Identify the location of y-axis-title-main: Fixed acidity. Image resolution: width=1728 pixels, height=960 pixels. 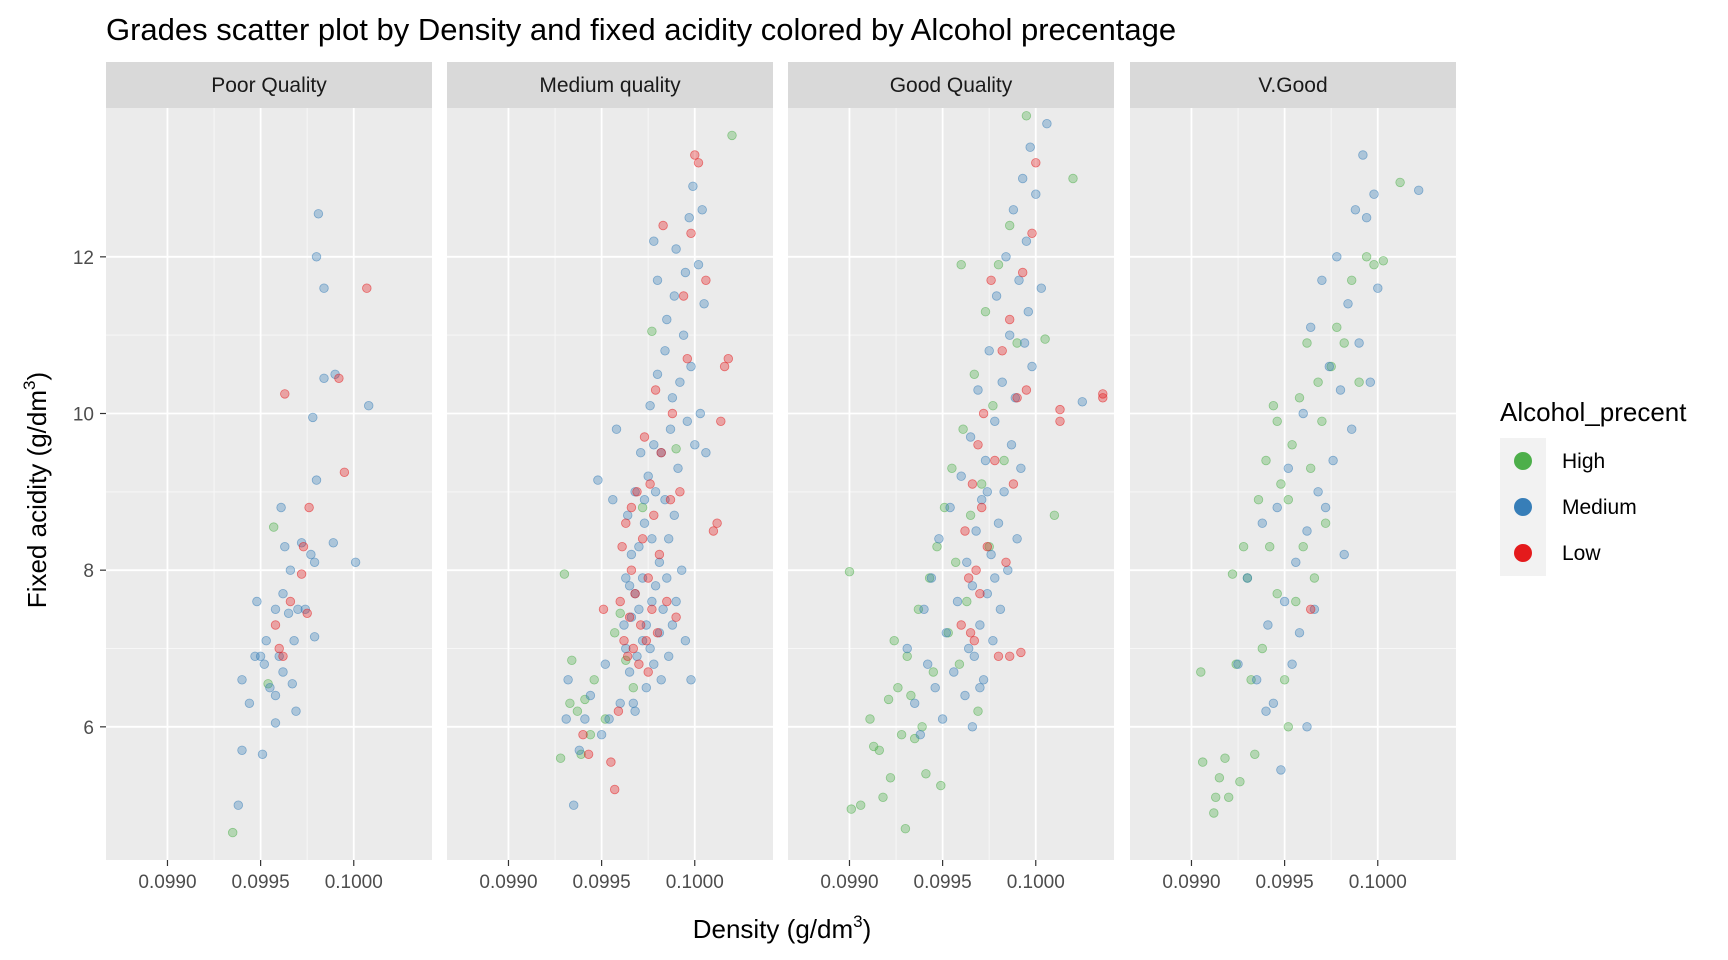
(37, 536).